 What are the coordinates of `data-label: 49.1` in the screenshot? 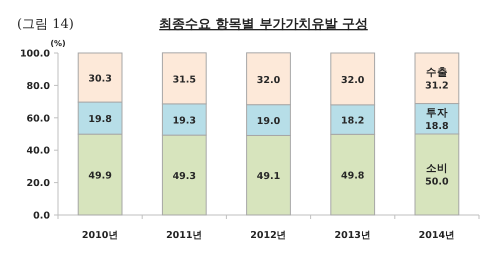 It's located at (268, 176).